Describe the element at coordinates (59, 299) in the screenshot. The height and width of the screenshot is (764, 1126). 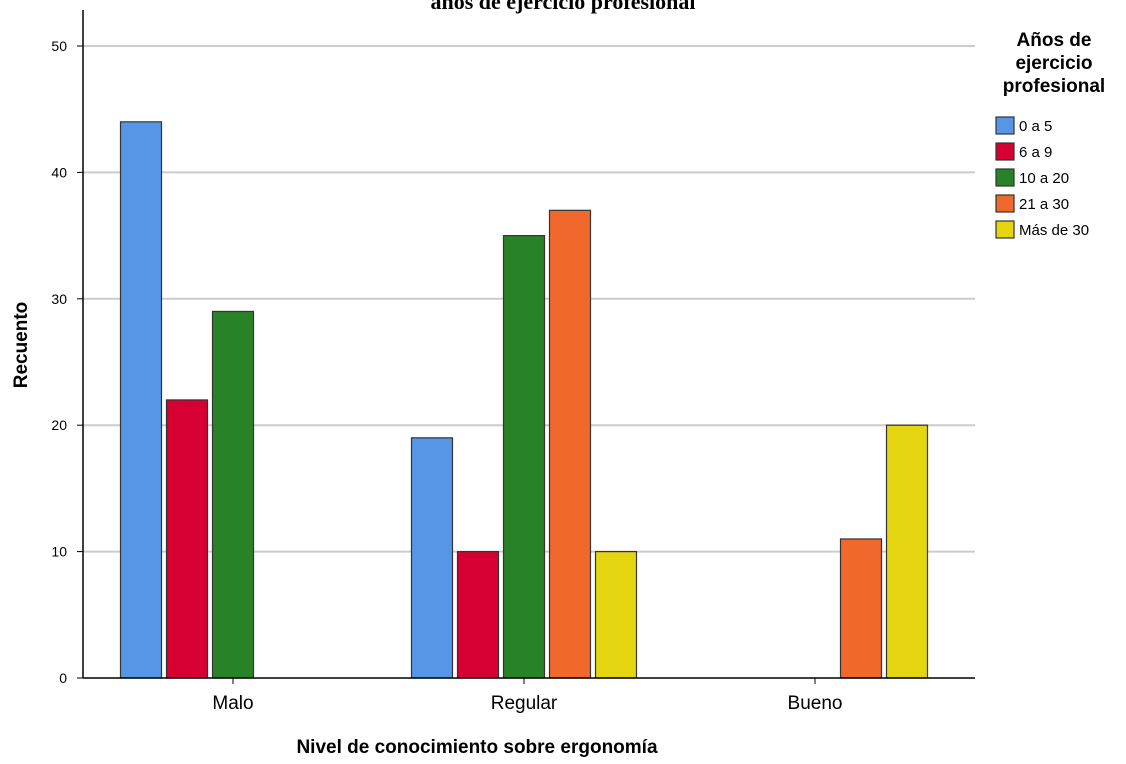
I see `y-tick-label: 30` at that location.